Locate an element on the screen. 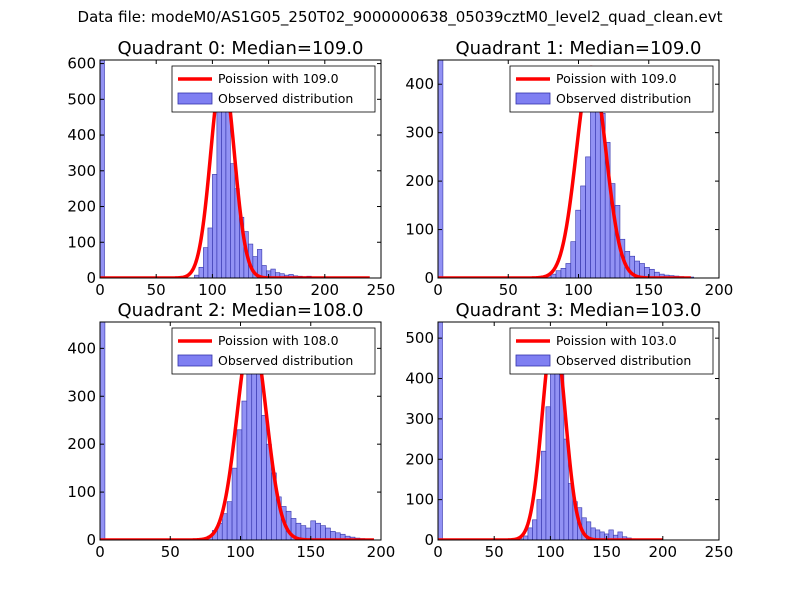  subplot-title: Quadrant 0: Median=109.0 is located at coordinates (241, 48).